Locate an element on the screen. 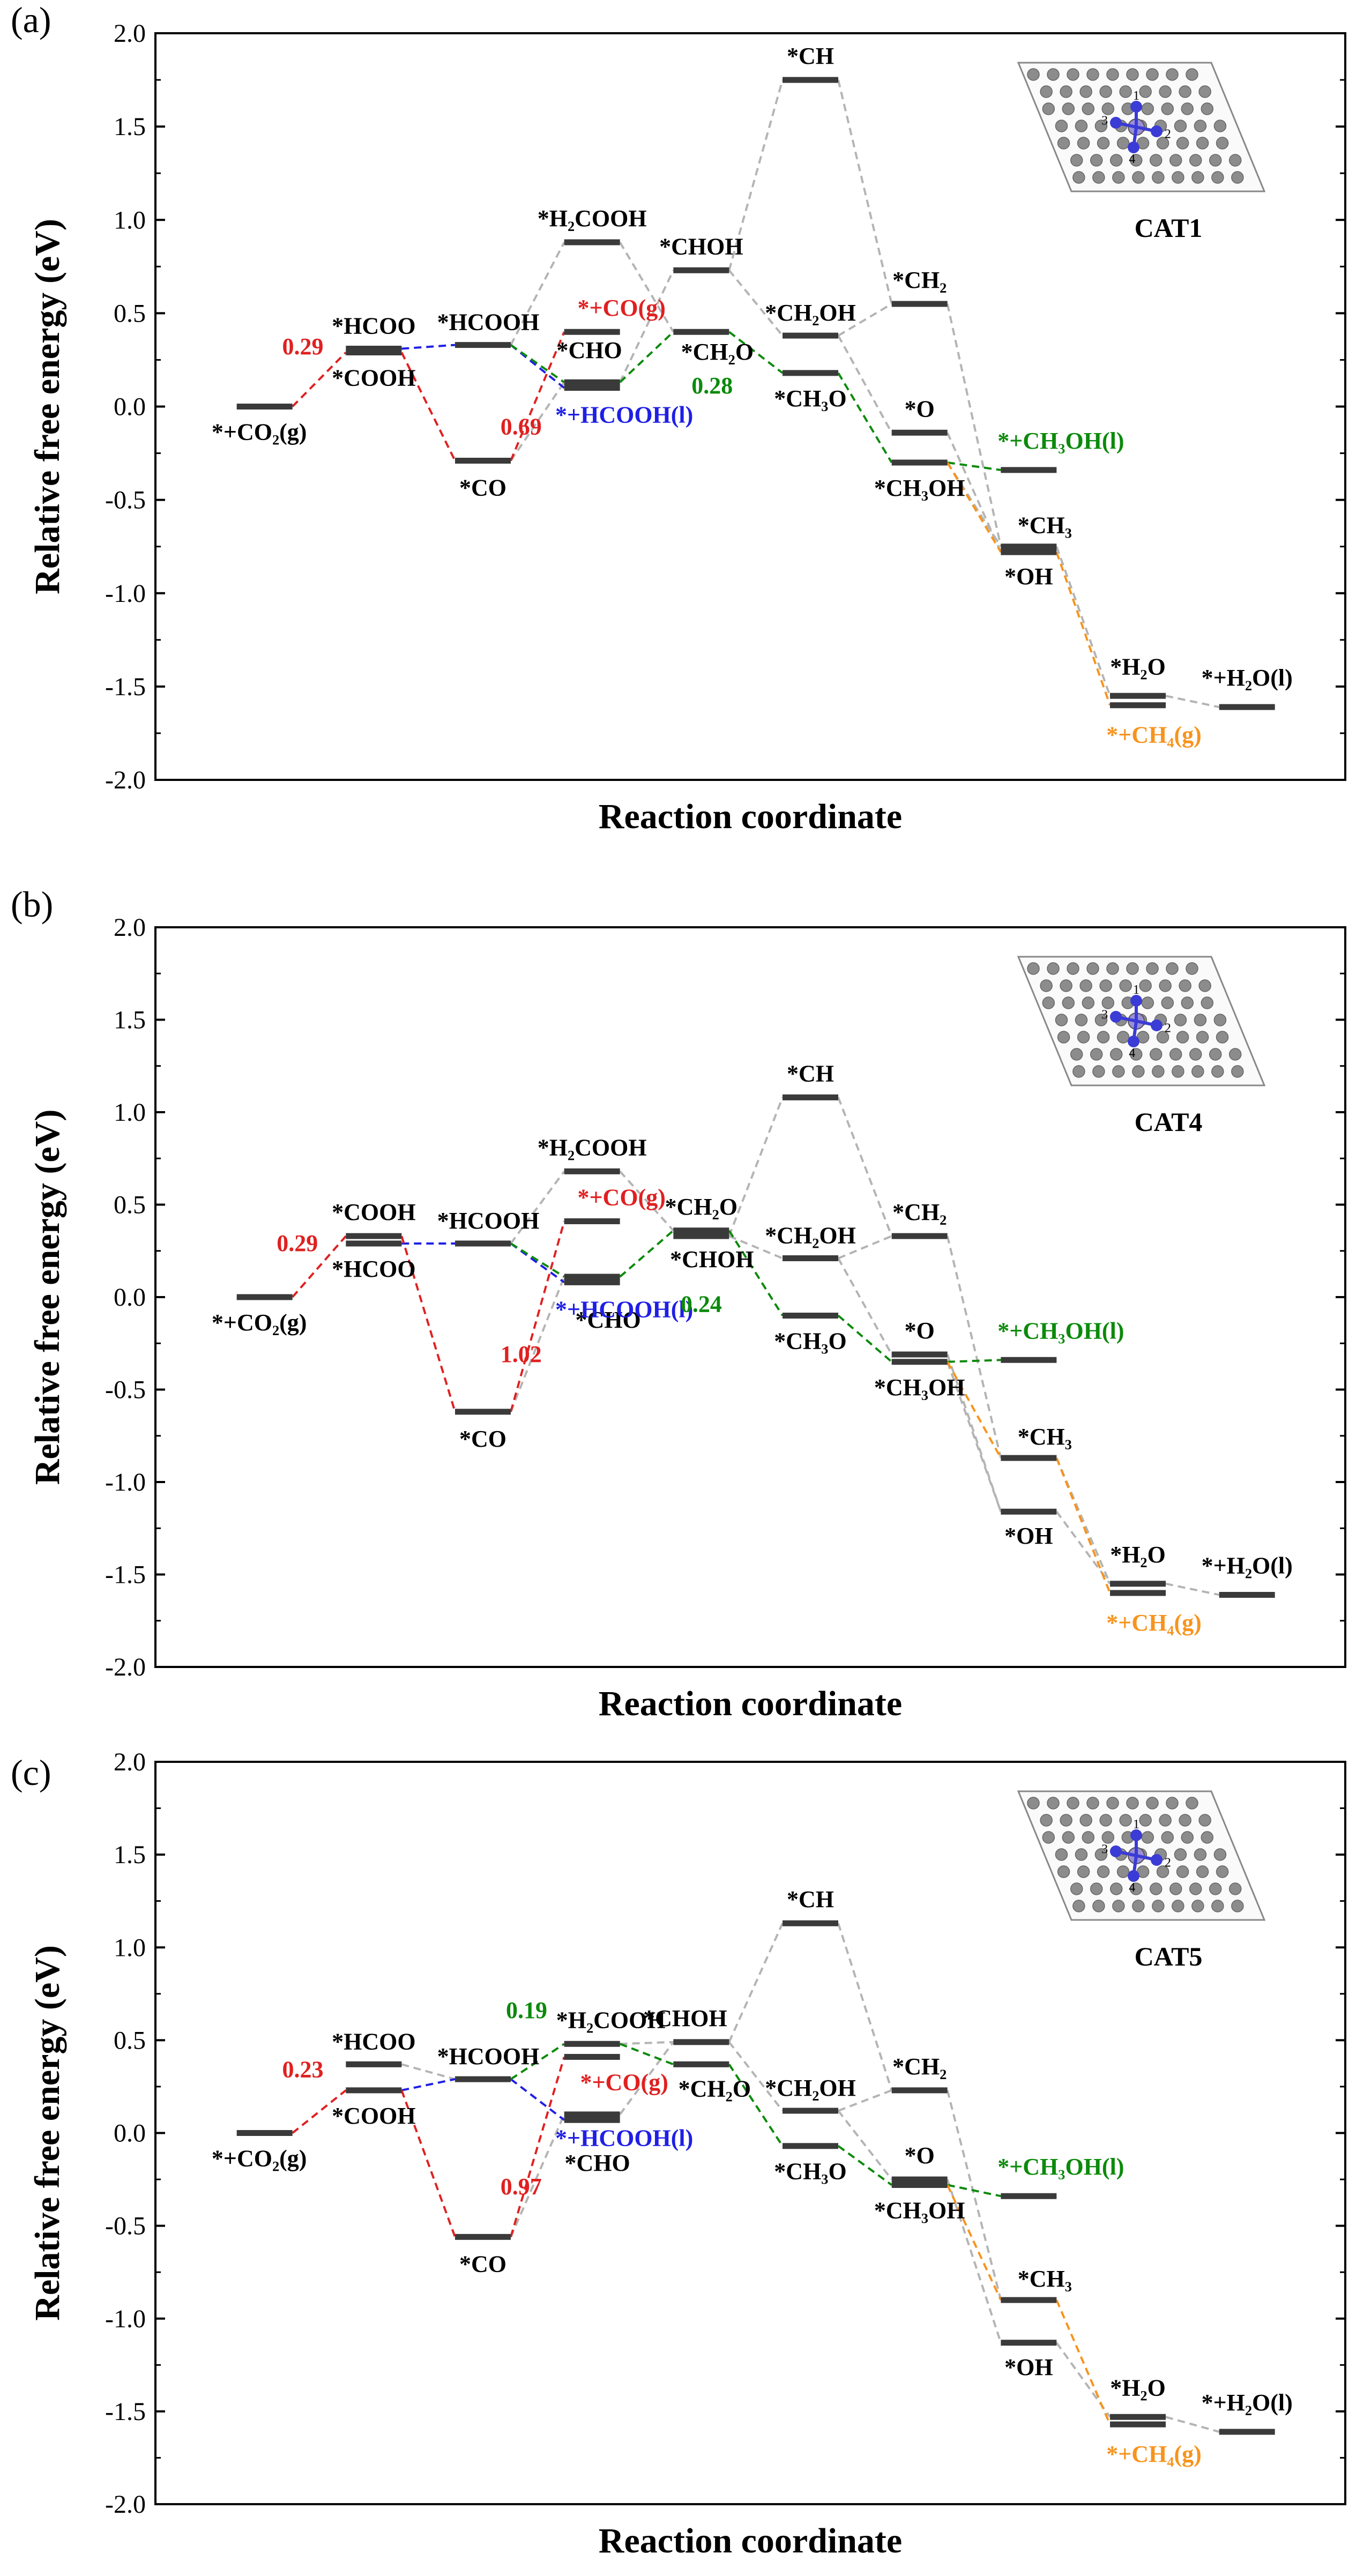  n-site-number: 3 is located at coordinates (1104, 1850).